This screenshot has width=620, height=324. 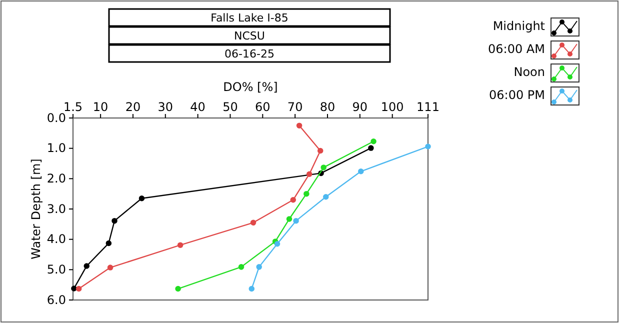 What do you see at coordinates (166, 107) in the screenshot?
I see `x-tick-label: 30` at bounding box center [166, 107].